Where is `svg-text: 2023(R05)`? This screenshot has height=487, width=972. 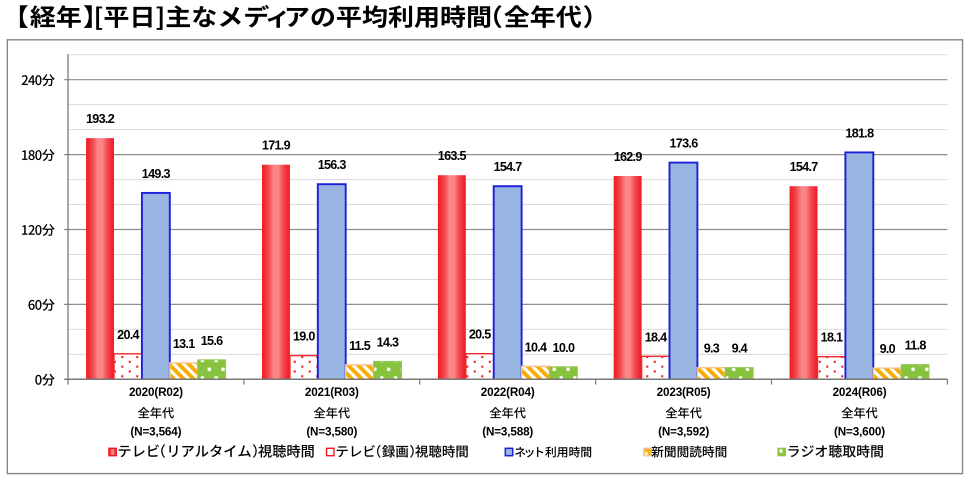
svg-text: 2023(R05) is located at coordinates (684, 392).